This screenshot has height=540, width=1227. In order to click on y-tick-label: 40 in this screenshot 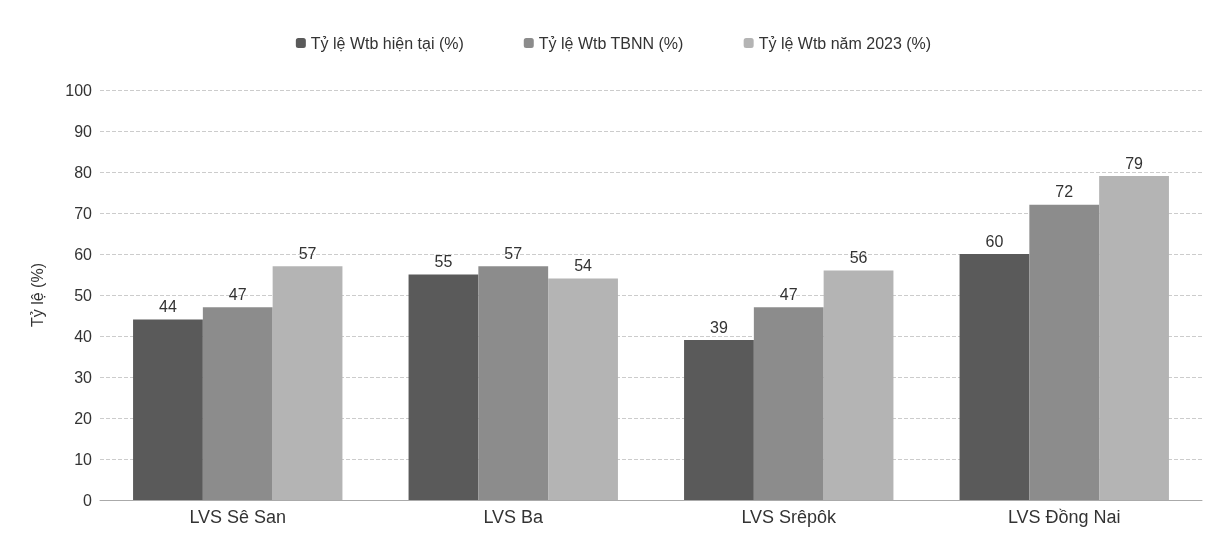, I will do `click(83, 336)`.